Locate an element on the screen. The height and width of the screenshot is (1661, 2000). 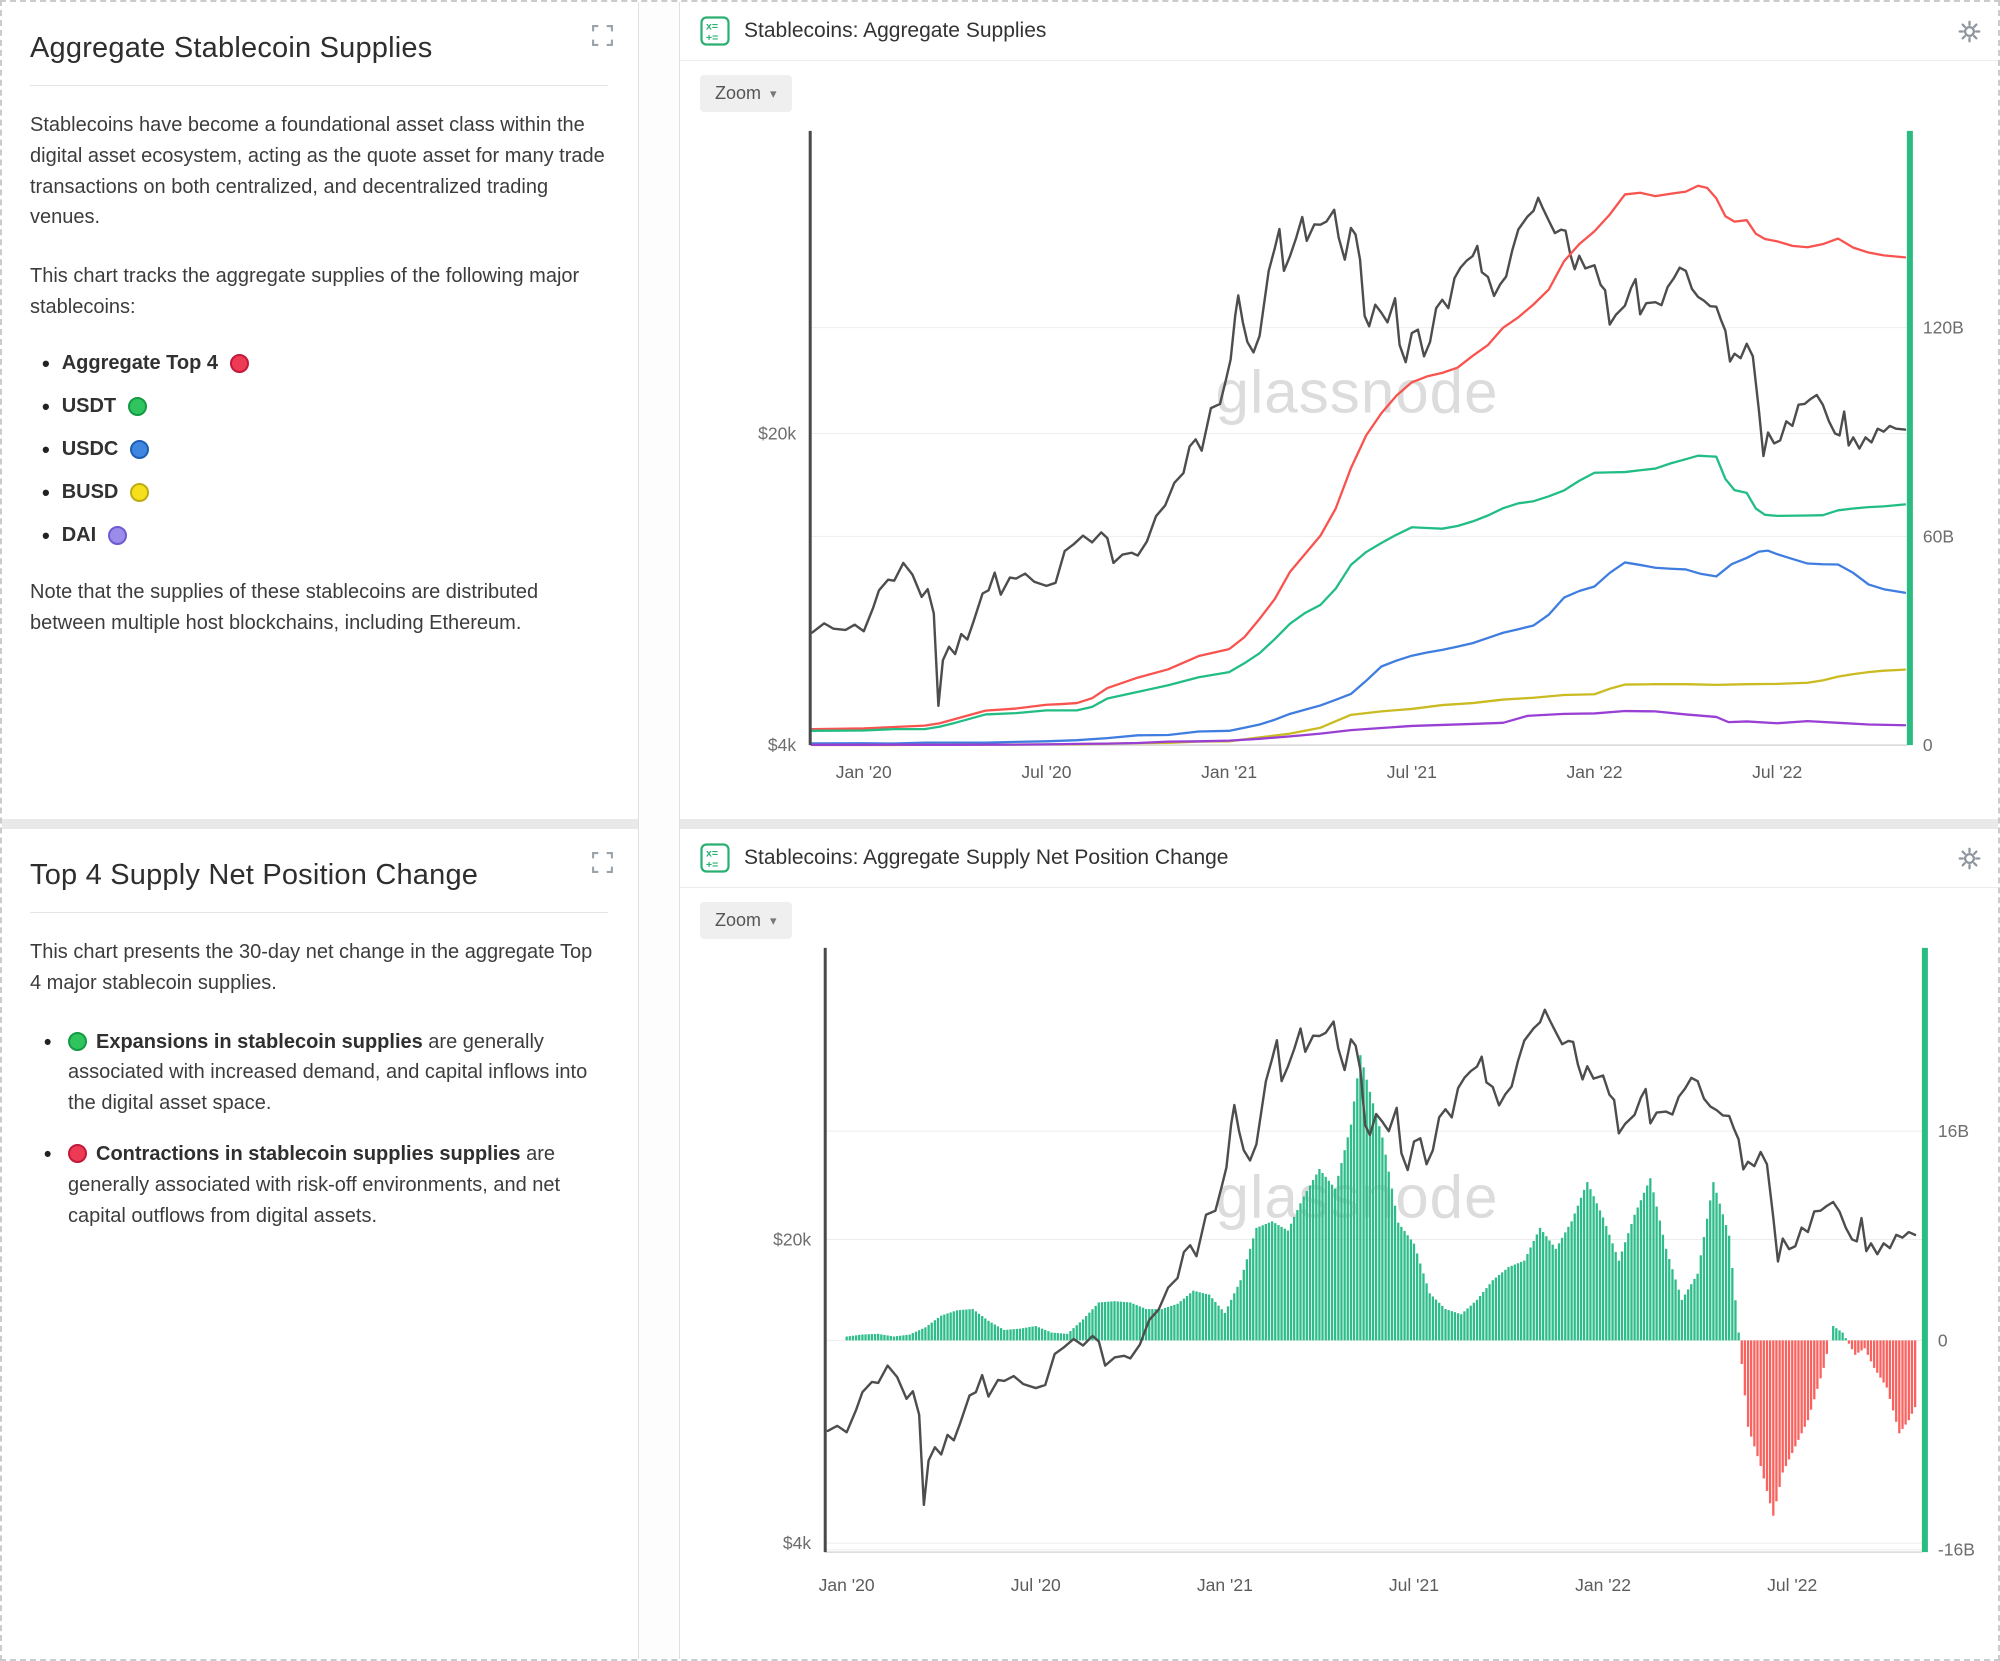
purple-dot-icon is located at coordinates (118, 536).